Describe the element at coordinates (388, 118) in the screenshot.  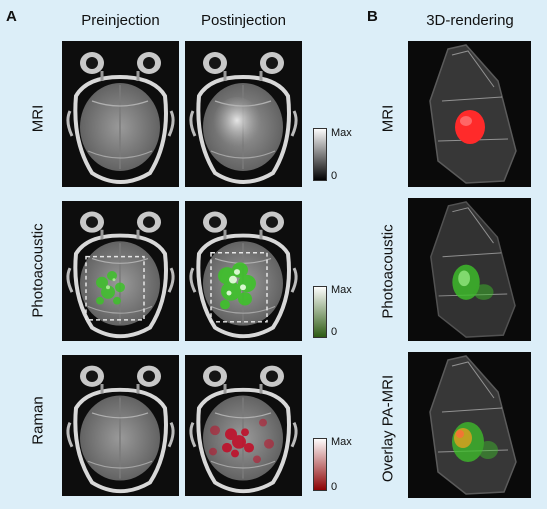
I see `row-label-3d-mri: MRI` at that location.